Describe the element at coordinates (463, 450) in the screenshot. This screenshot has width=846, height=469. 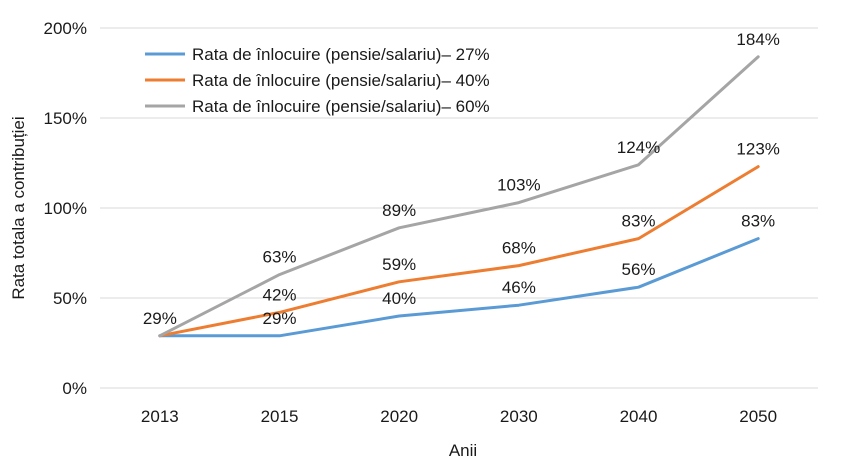
I see `x-axis-title: Anii` at that location.